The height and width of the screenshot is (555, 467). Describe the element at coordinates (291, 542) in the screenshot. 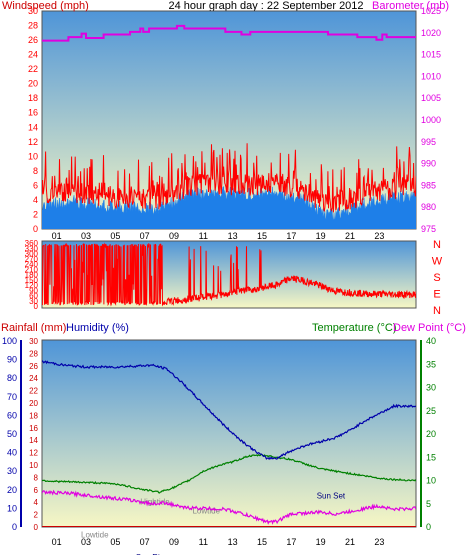

I see `bottom-x-tick-17: 17` at that location.